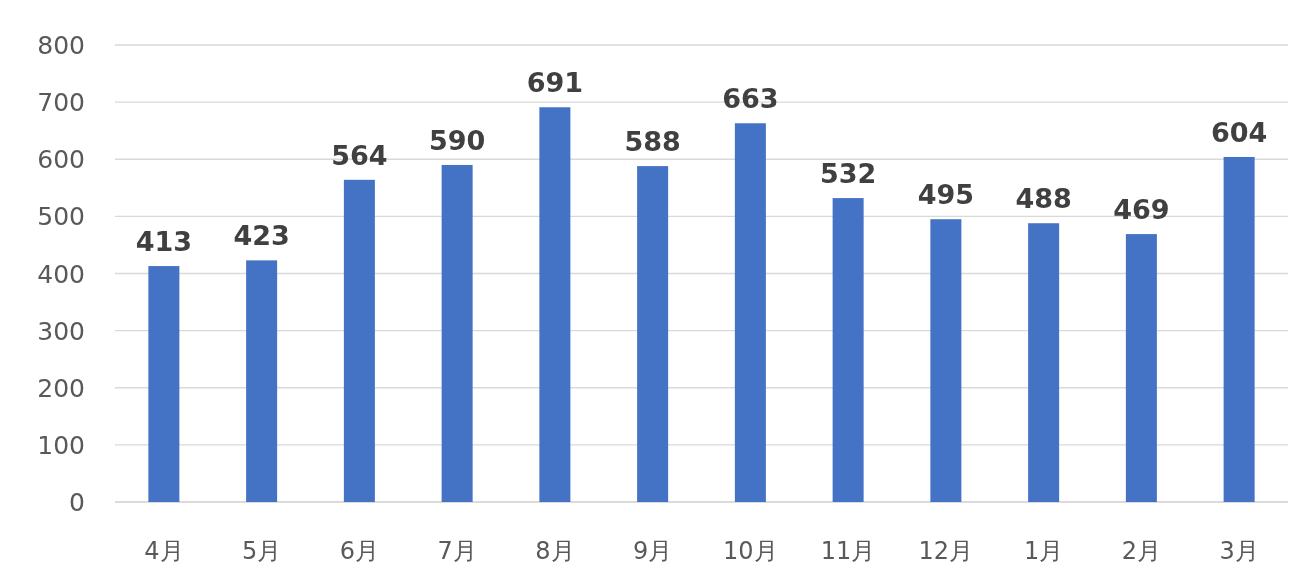 This screenshot has width=1308, height=582. Describe the element at coordinates (1239, 132) in the screenshot. I see `data-label: 604` at that location.